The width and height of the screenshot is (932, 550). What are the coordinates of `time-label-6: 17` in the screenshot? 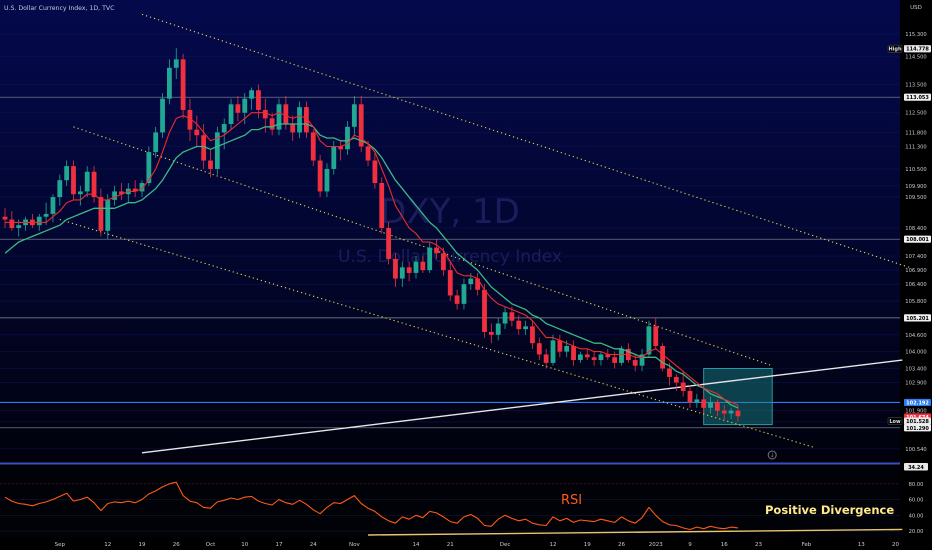 It's located at (279, 545).